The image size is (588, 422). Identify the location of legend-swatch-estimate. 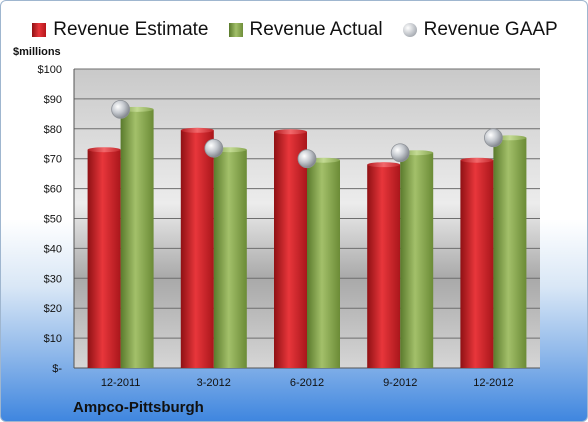
(39, 30).